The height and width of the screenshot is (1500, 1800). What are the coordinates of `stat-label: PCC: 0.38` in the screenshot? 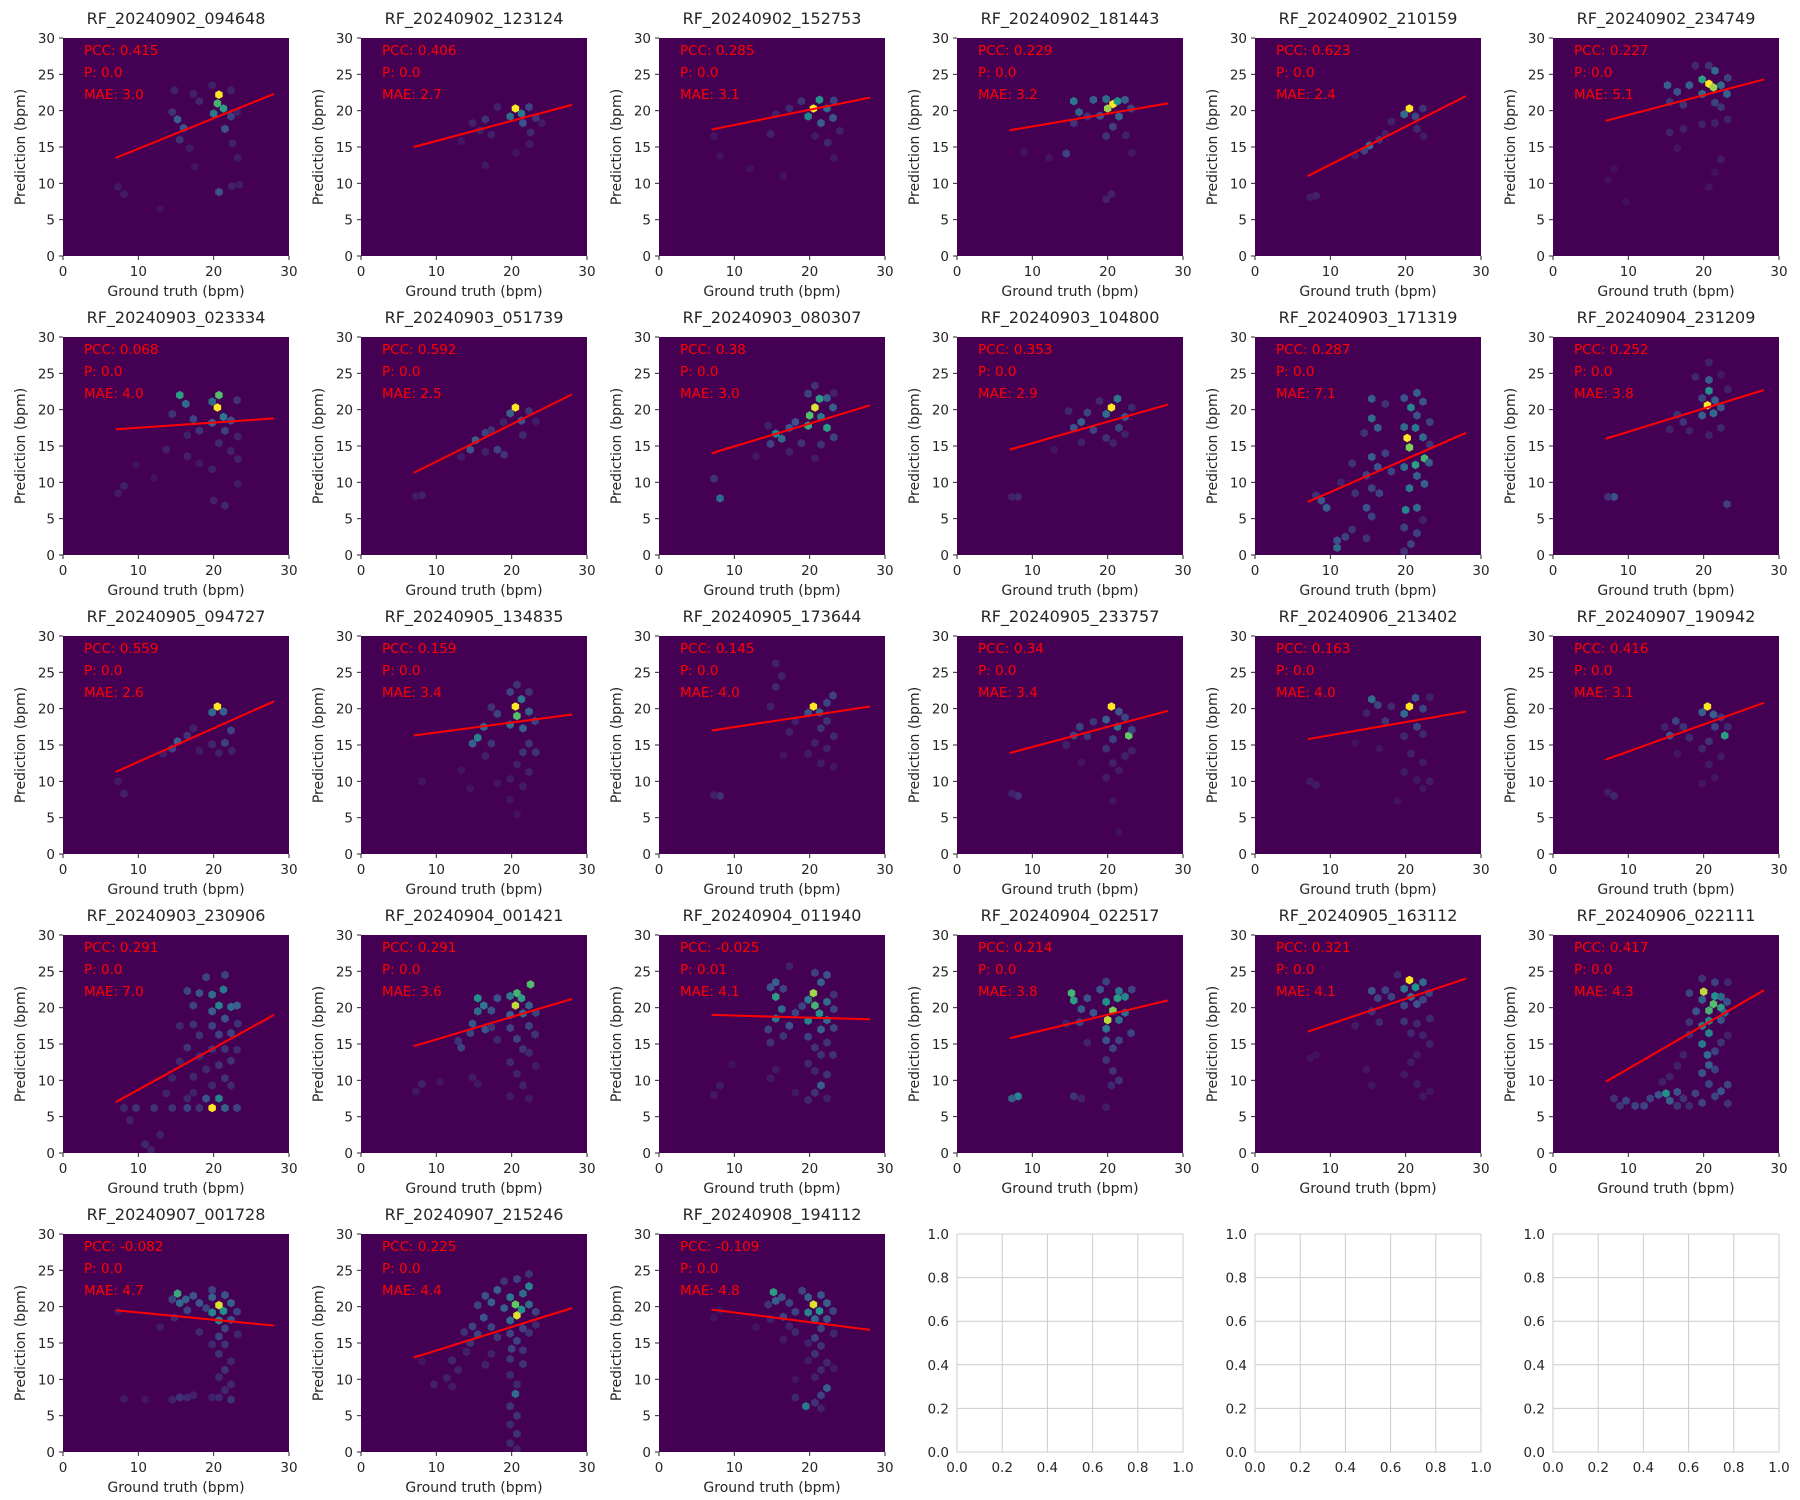 It's located at (713, 350).